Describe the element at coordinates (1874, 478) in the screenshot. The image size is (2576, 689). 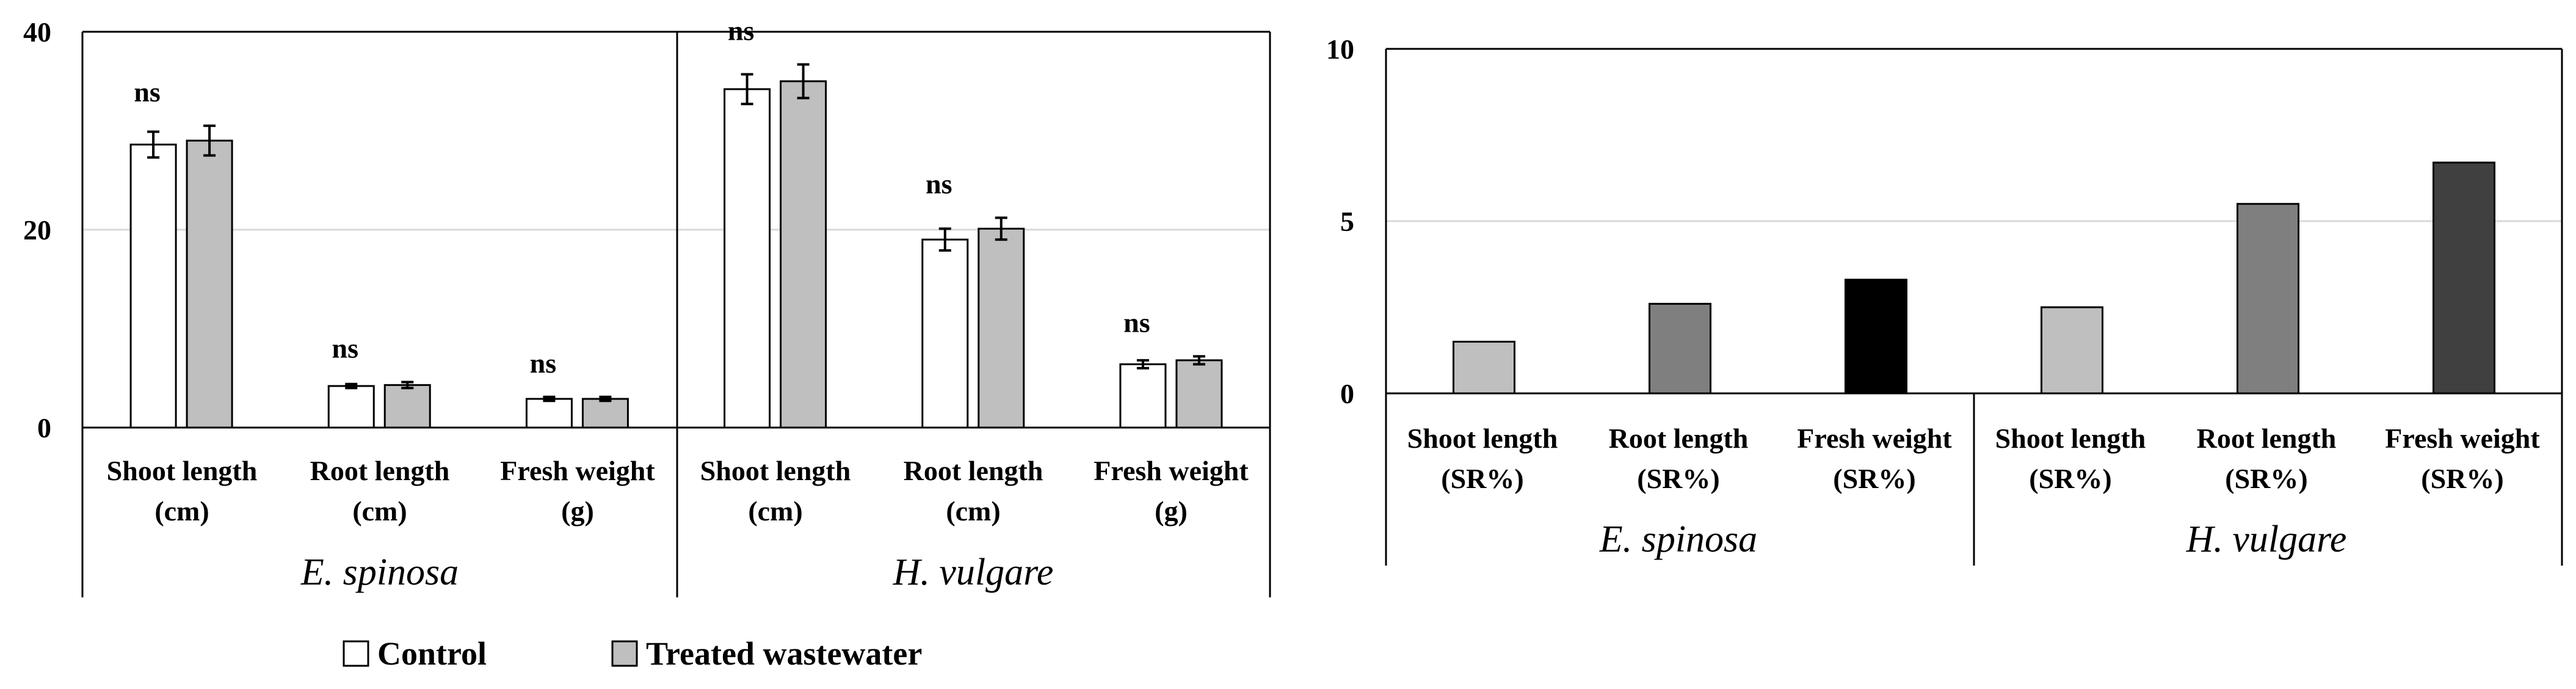
I see `right-cat-3-line2: (SR%)` at that location.